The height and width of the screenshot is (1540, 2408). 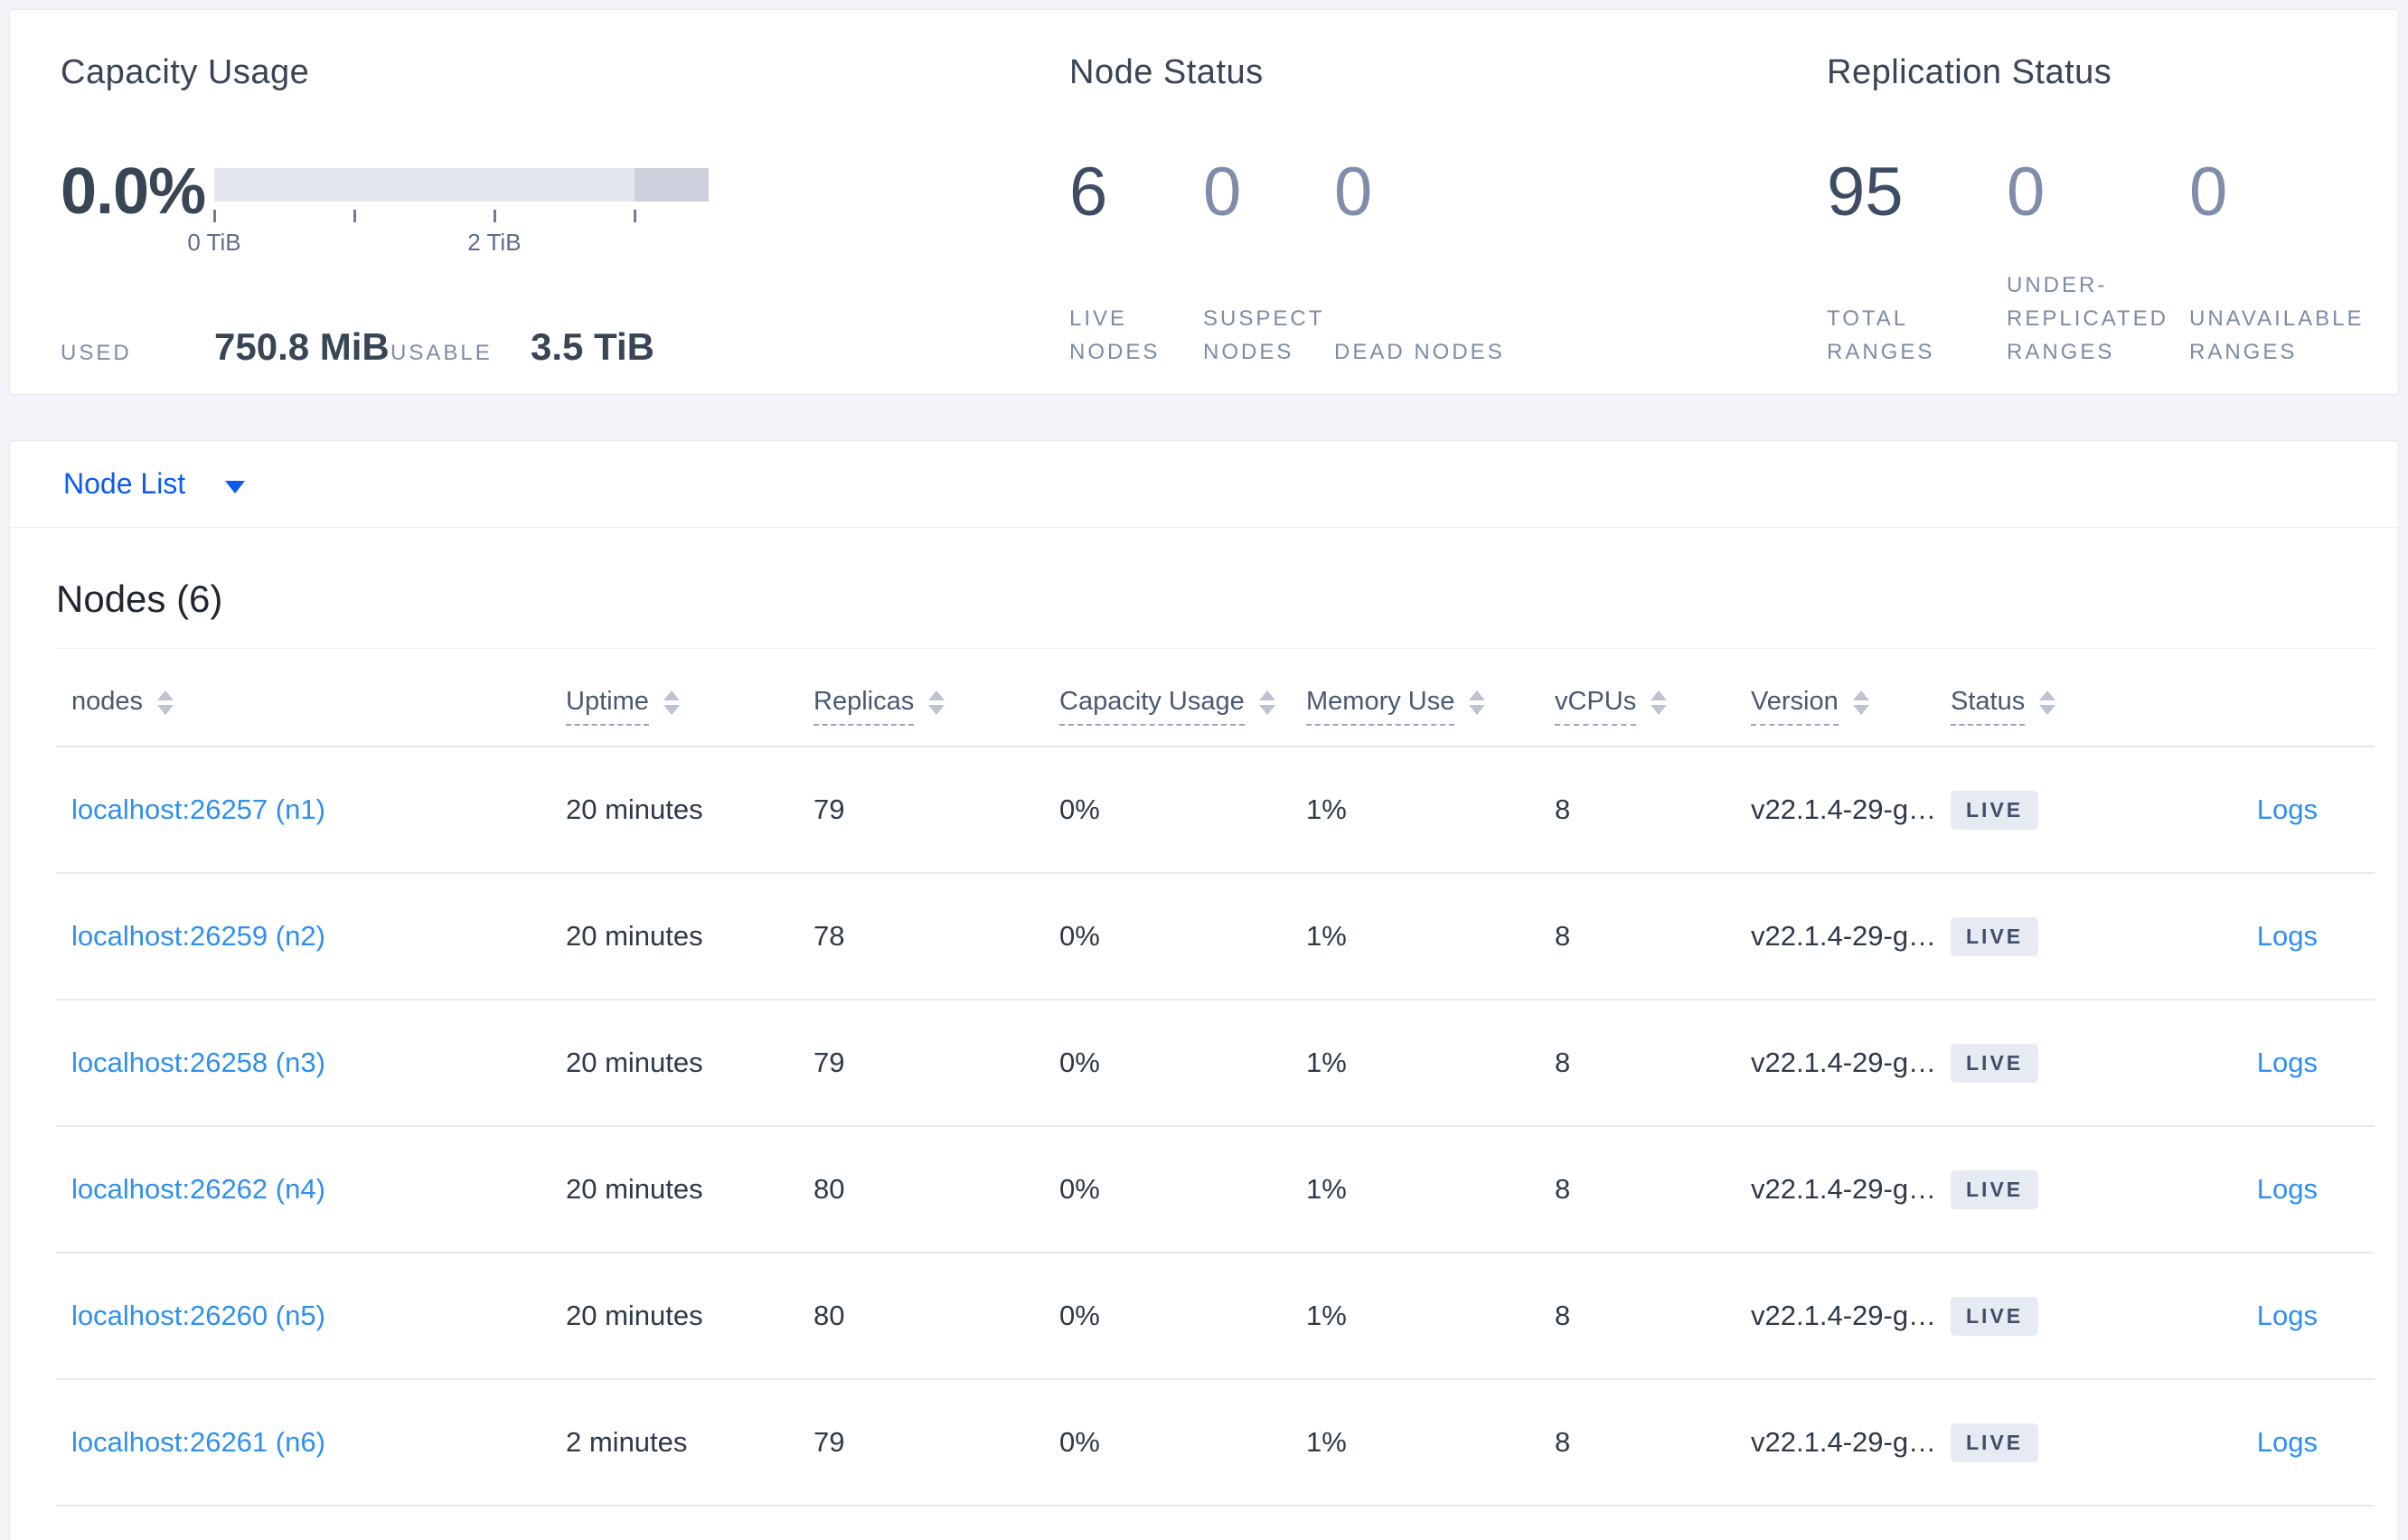 I want to click on total-ranges-count: 95, so click(x=1865, y=192).